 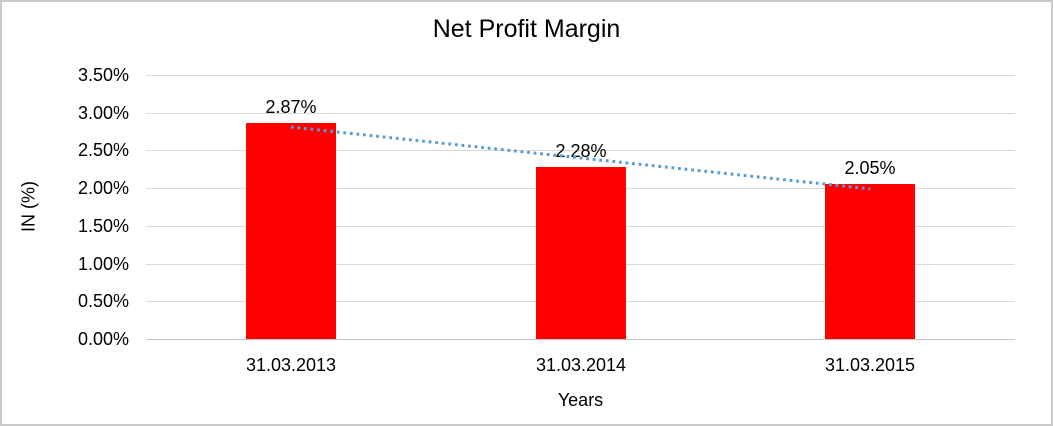 I want to click on y-tick-label: 0.00%, so click(x=103, y=339).